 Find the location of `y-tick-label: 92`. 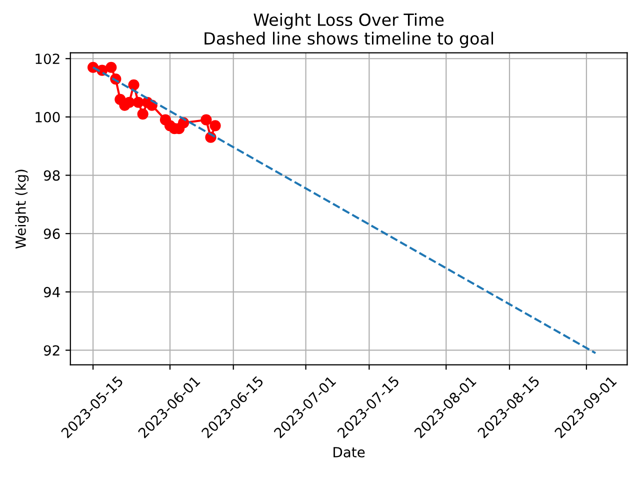

y-tick-label: 92 is located at coordinates (52, 350).